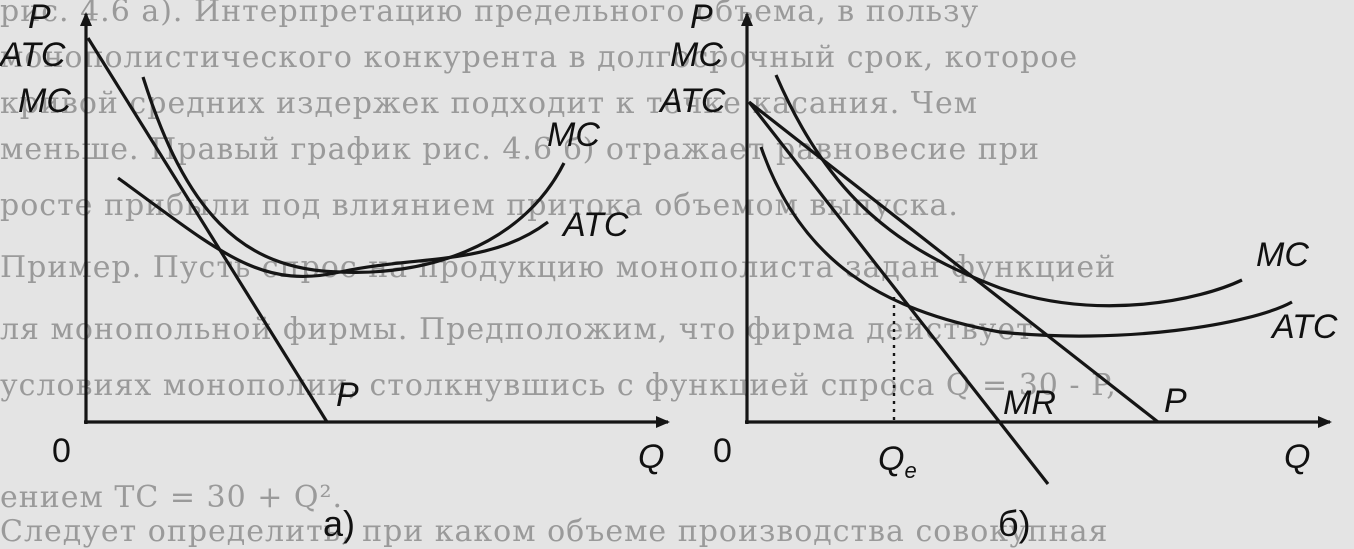  Describe the element at coordinates (692, 101) in the screenshot. I see `panel-b-atc-axis-label: ATC` at that location.